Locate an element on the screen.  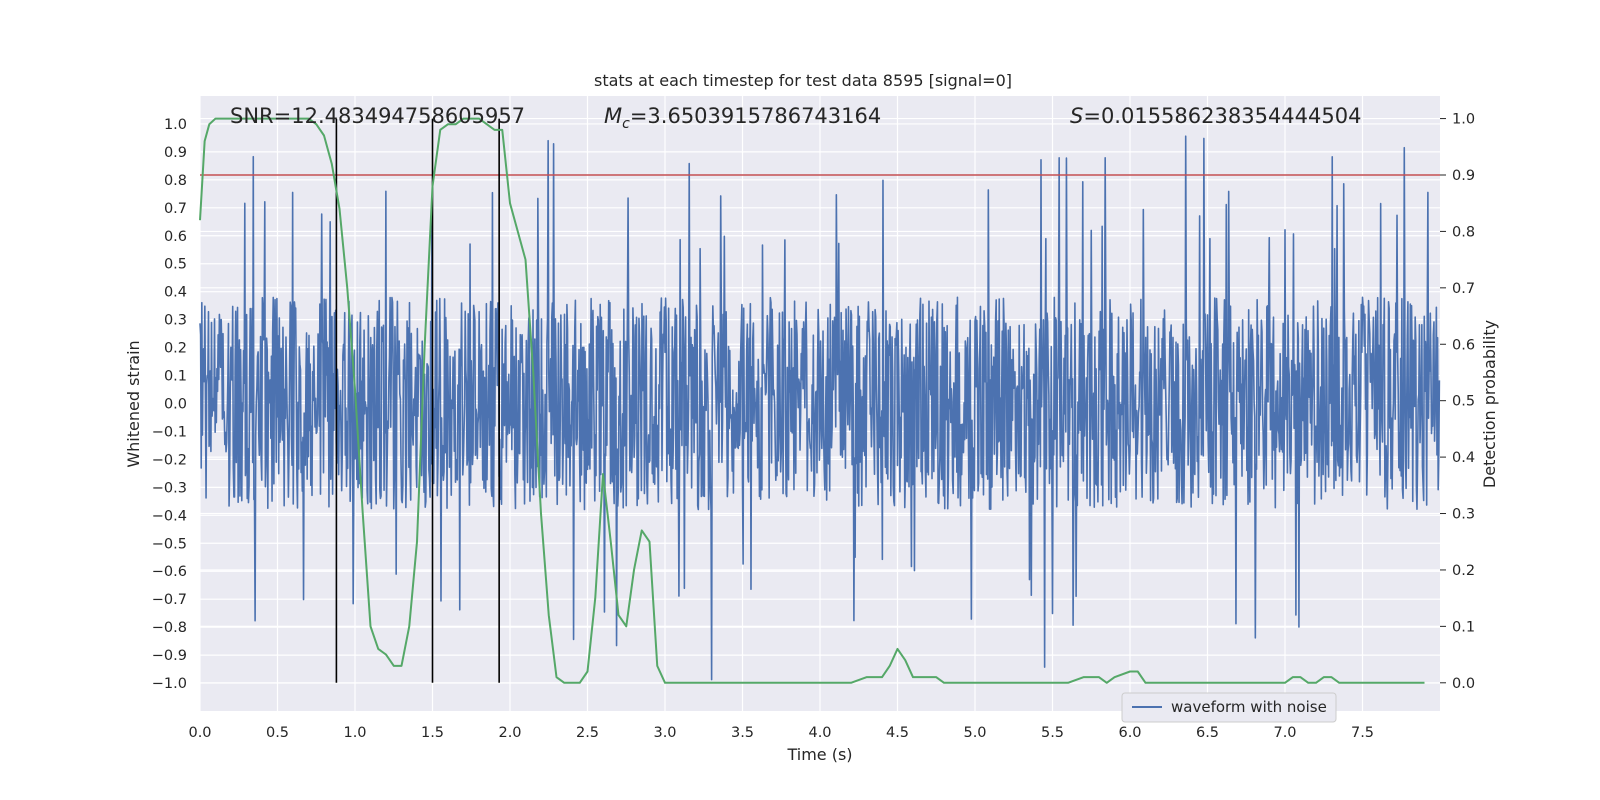
y-right-tick-label: 0.0 is located at coordinates (1463, 684).